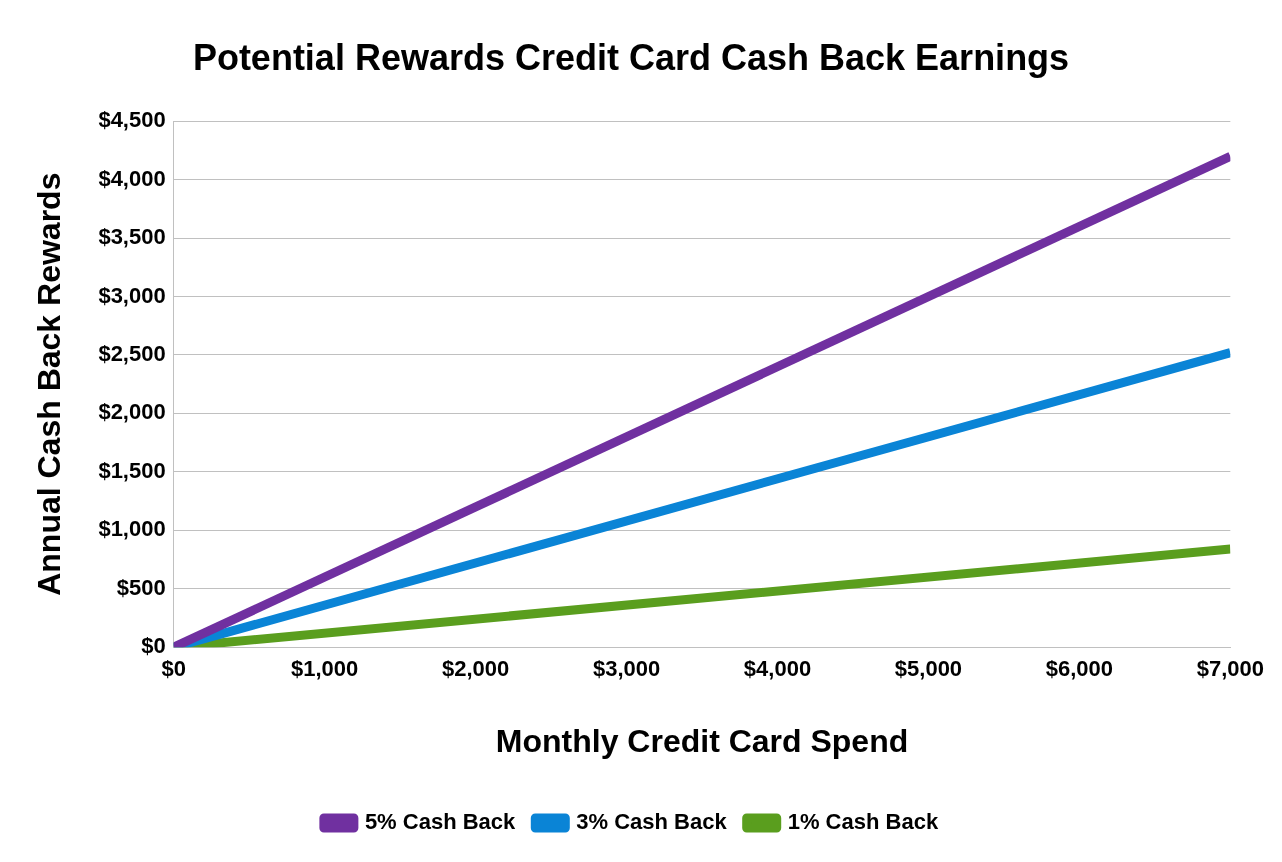 Image resolution: width=1282 pixels, height=862 pixels. I want to click on x-tick-label: $4,000, so click(777, 669).